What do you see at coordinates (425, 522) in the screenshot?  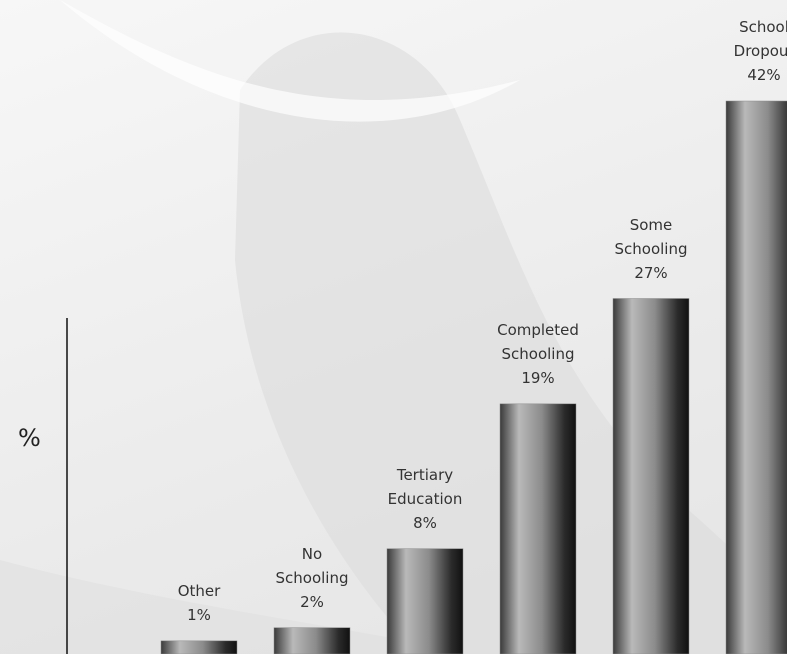 I see `value-label: 8%` at bounding box center [425, 522].